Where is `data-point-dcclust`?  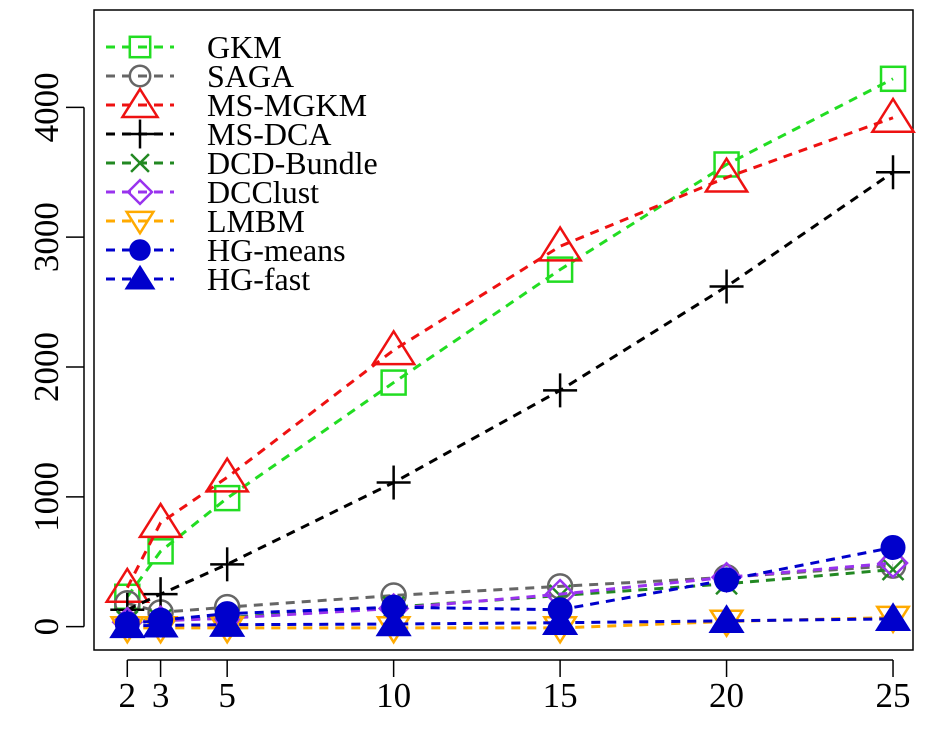
data-point-dcclust is located at coordinates (893, 563).